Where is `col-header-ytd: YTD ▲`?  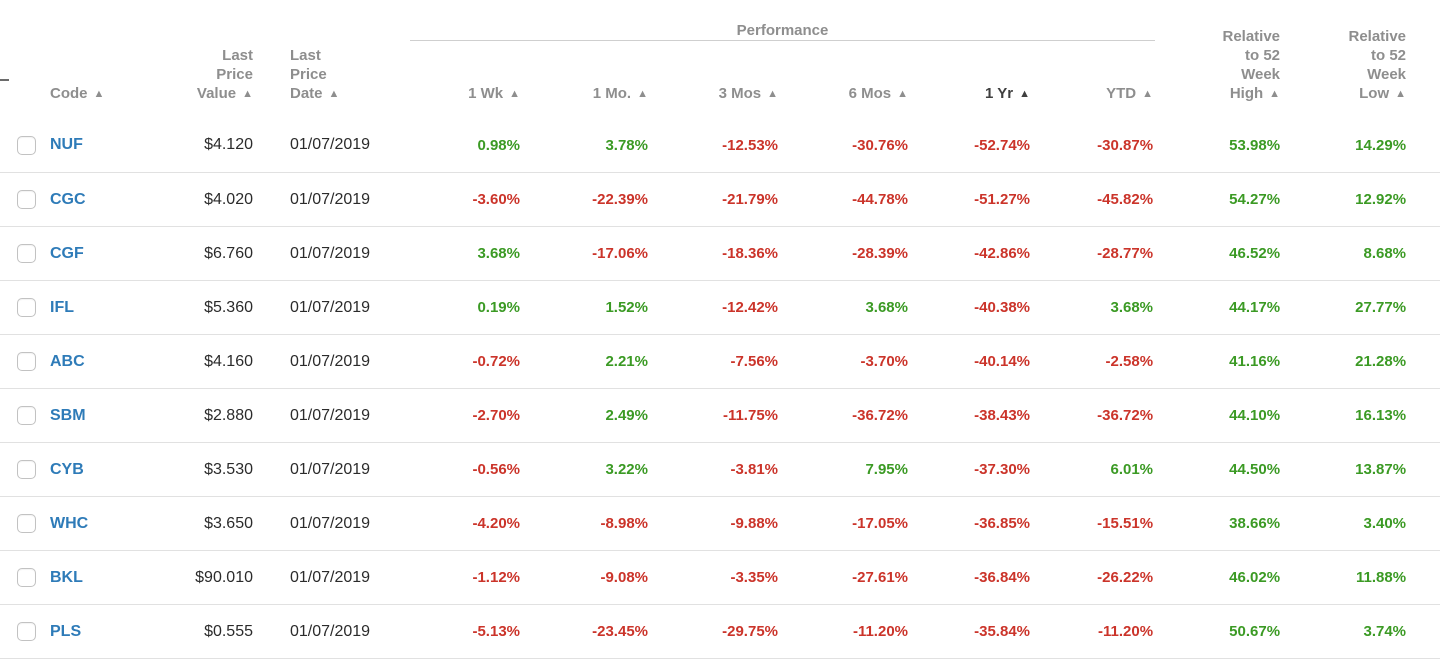
col-header-ytd: YTD ▲ is located at coordinates (1093, 80).